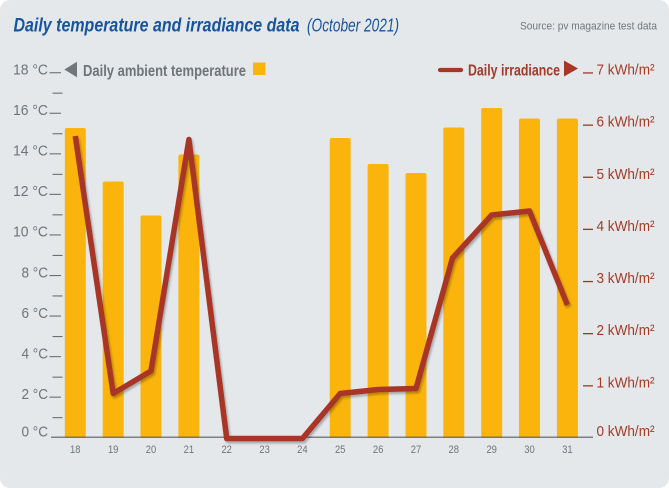 The image size is (669, 488). I want to click on svg-text: 27, so click(416, 450).